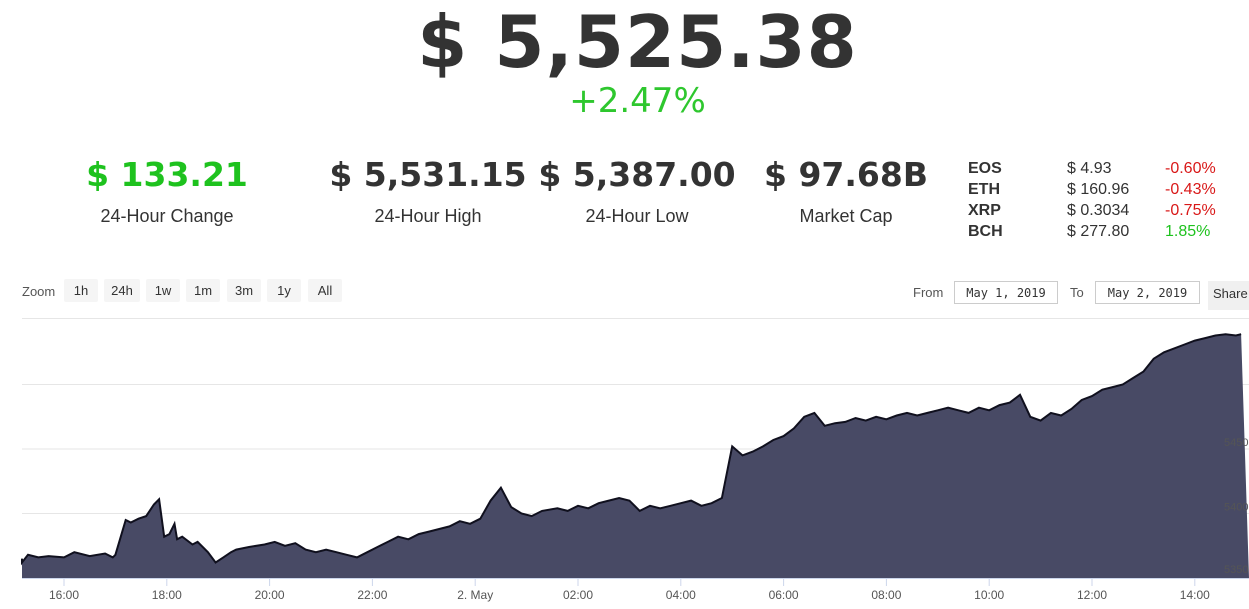  Describe the element at coordinates (846, 216) in the screenshot. I see `stat-label: Market Cap` at that location.